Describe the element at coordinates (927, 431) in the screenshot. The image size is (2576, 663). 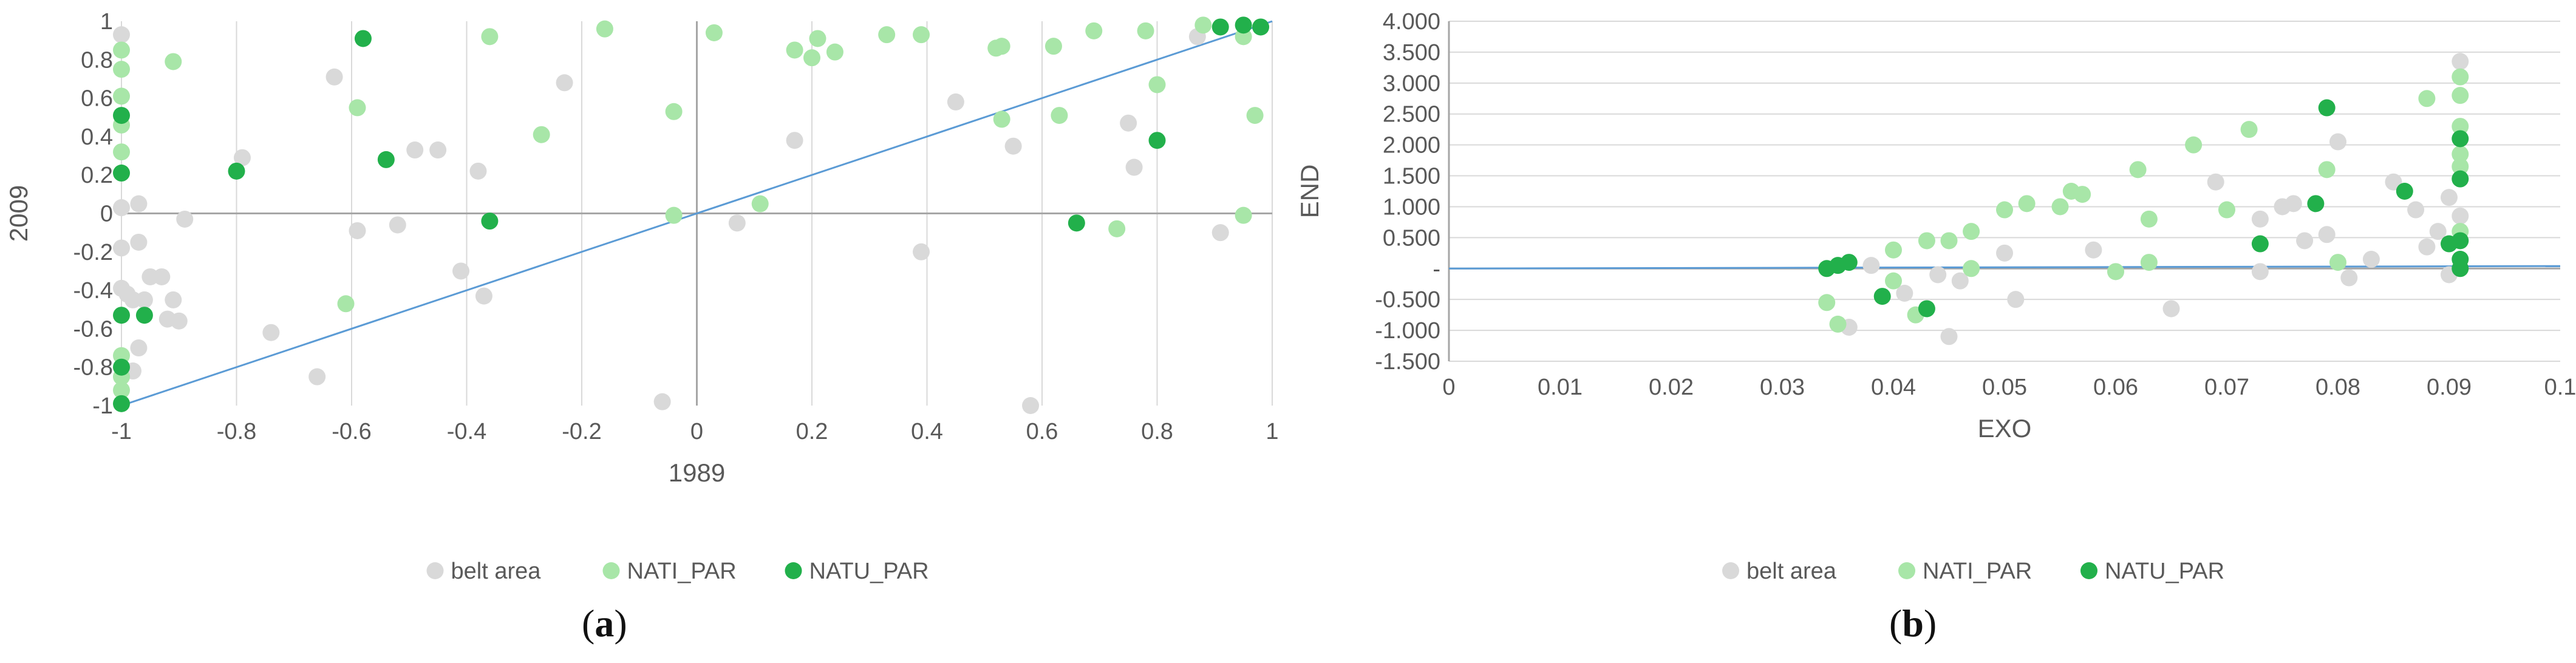
I see `x-tick-label: 0.4` at that location.